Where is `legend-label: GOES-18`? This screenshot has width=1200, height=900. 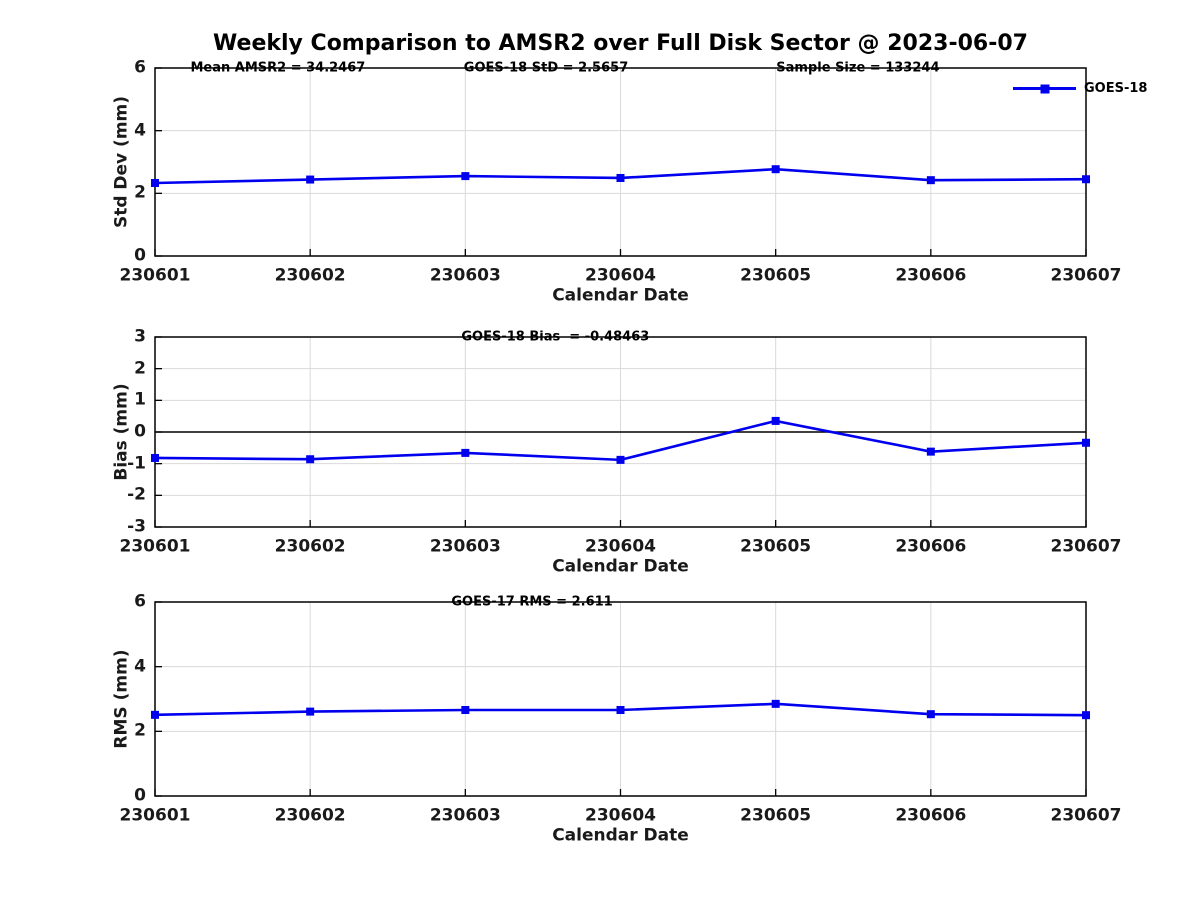 legend-label: GOES-18 is located at coordinates (1116, 88).